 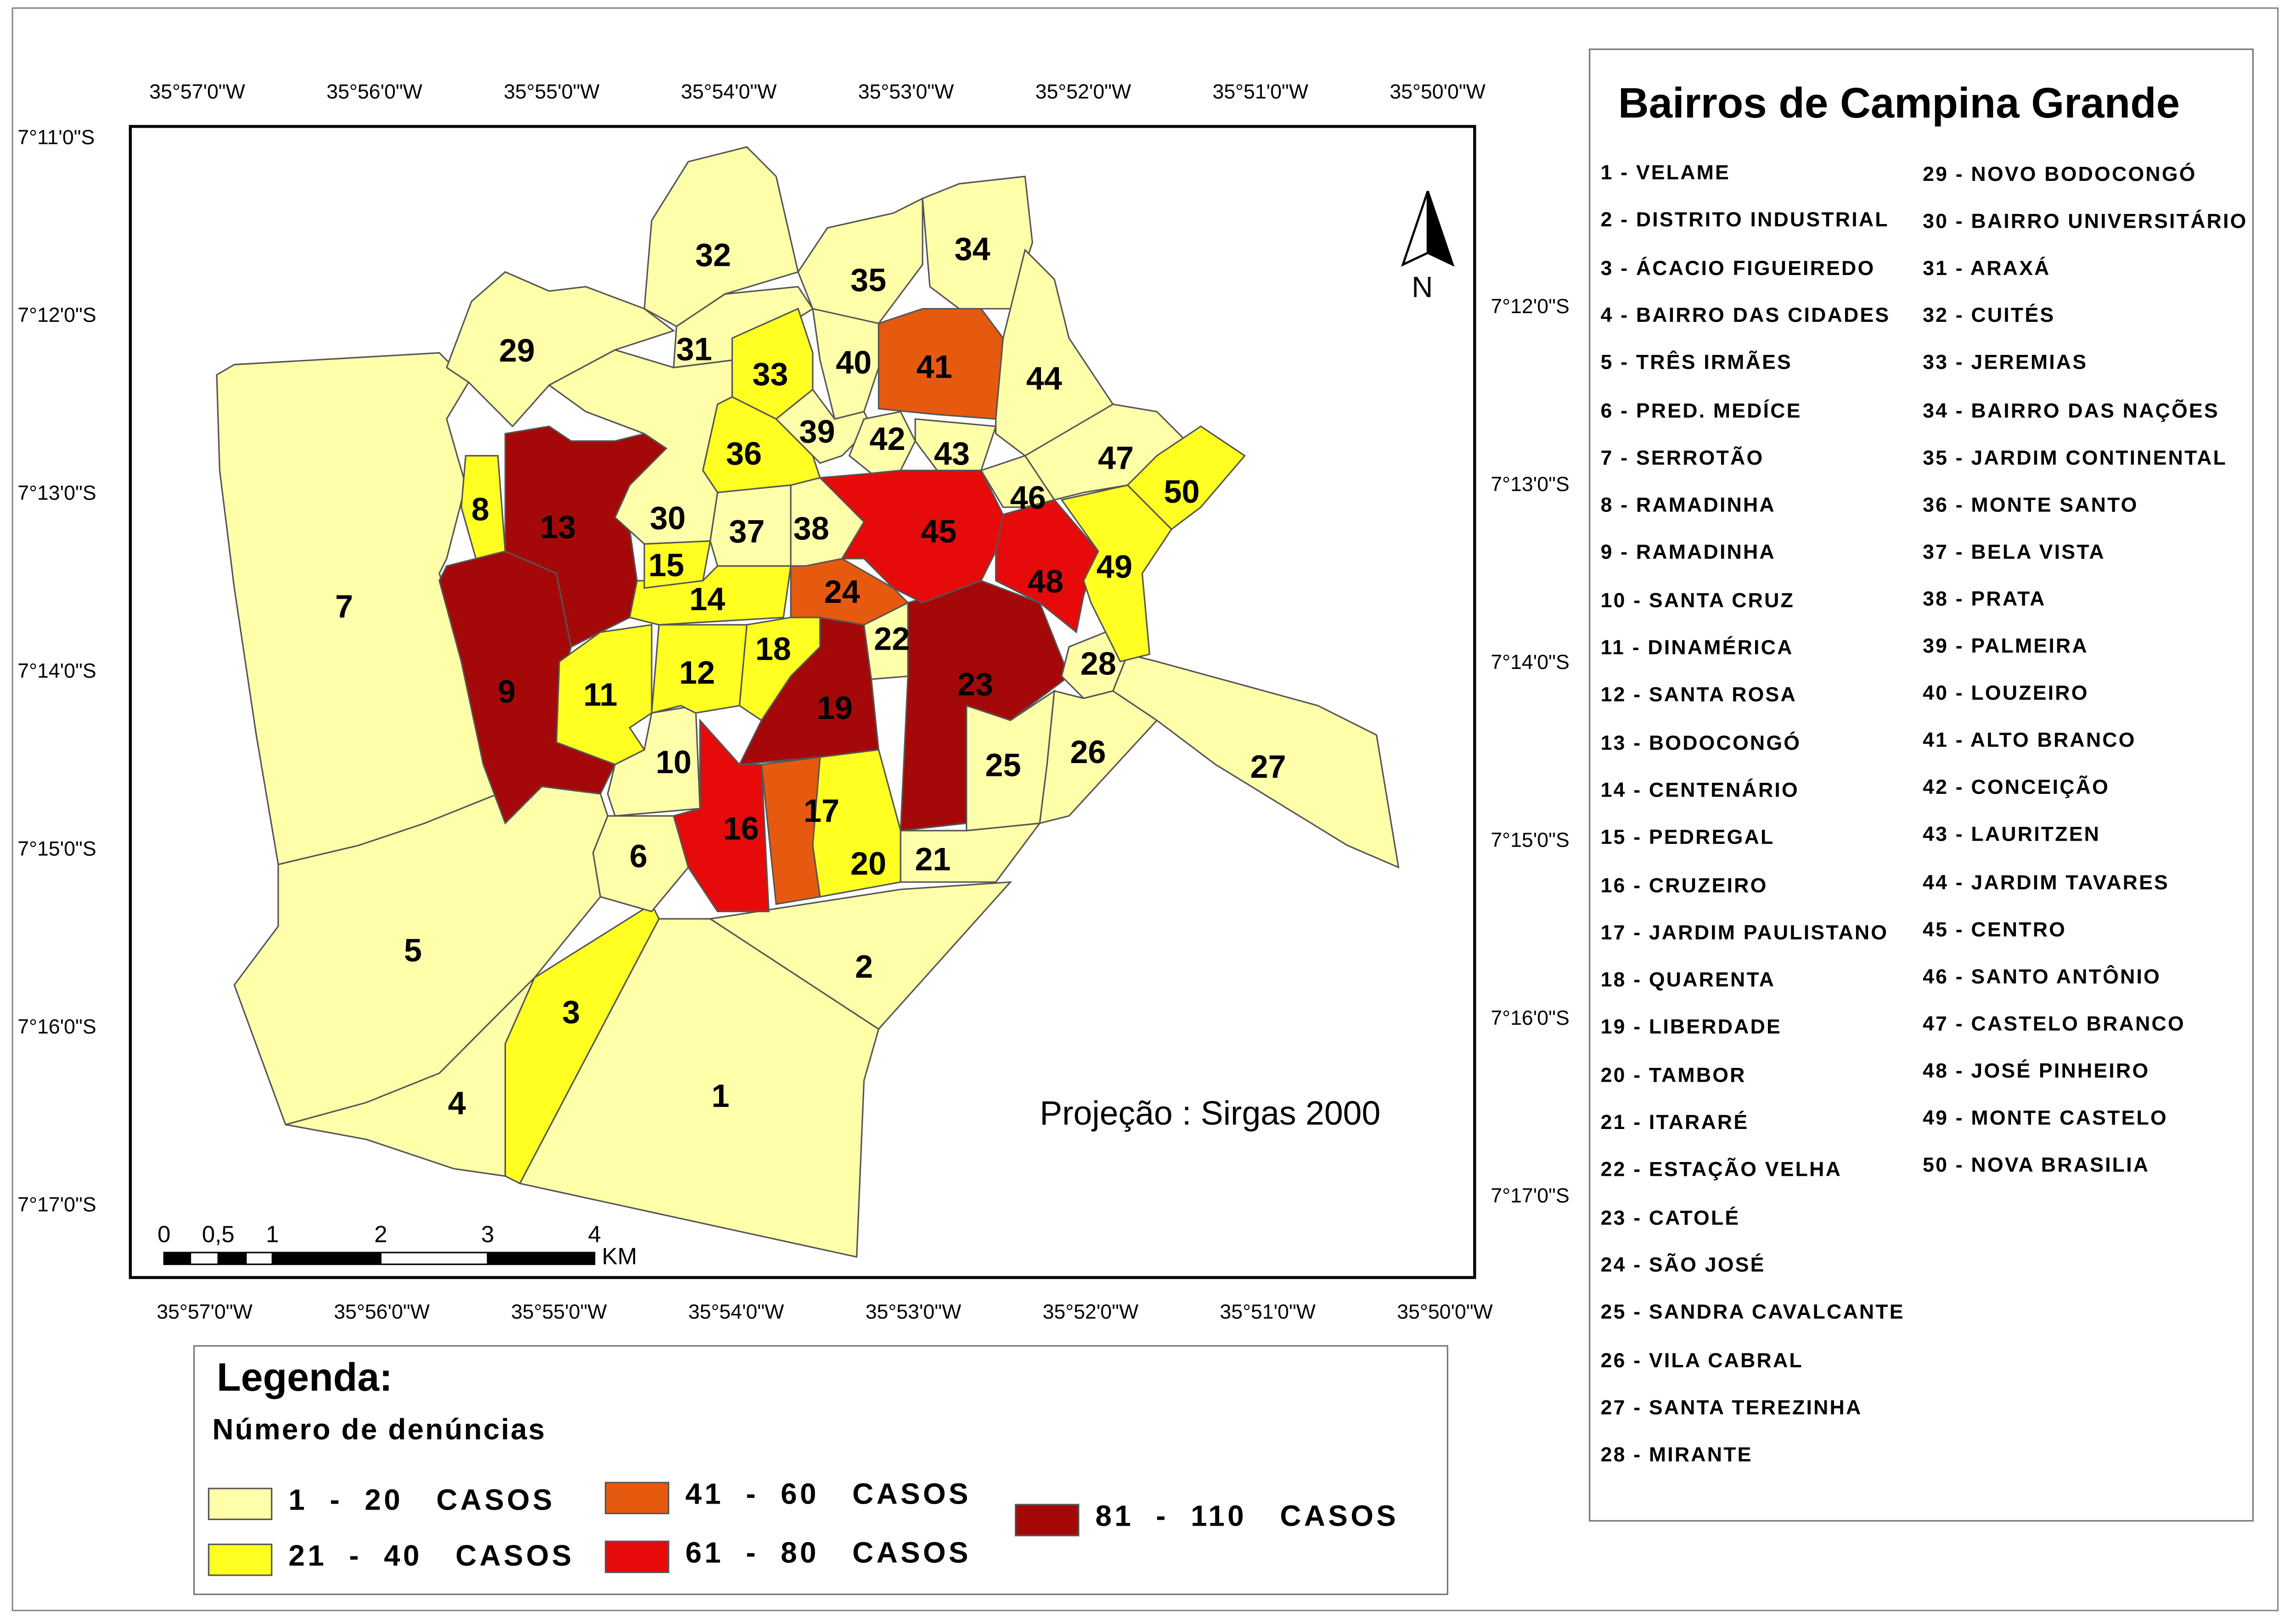 What do you see at coordinates (637, 1556) in the screenshot?
I see `legend-swatch` at bounding box center [637, 1556].